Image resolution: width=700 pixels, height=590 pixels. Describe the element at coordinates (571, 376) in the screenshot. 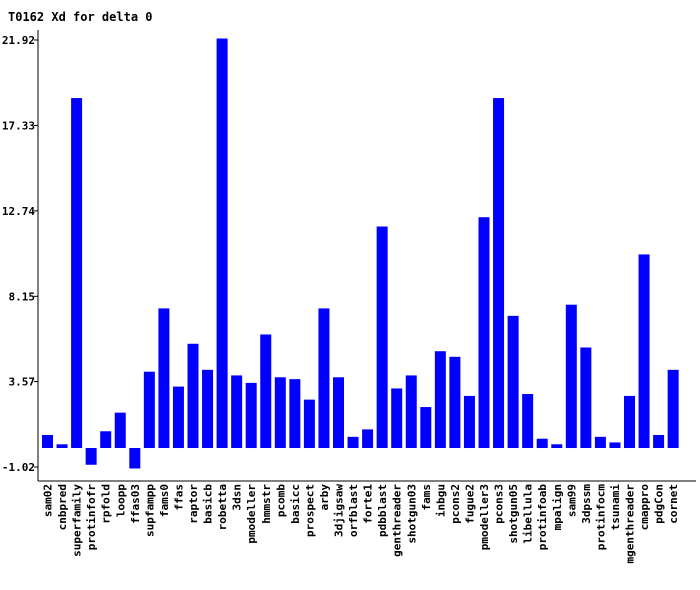

I see `bar-sam99` at that location.